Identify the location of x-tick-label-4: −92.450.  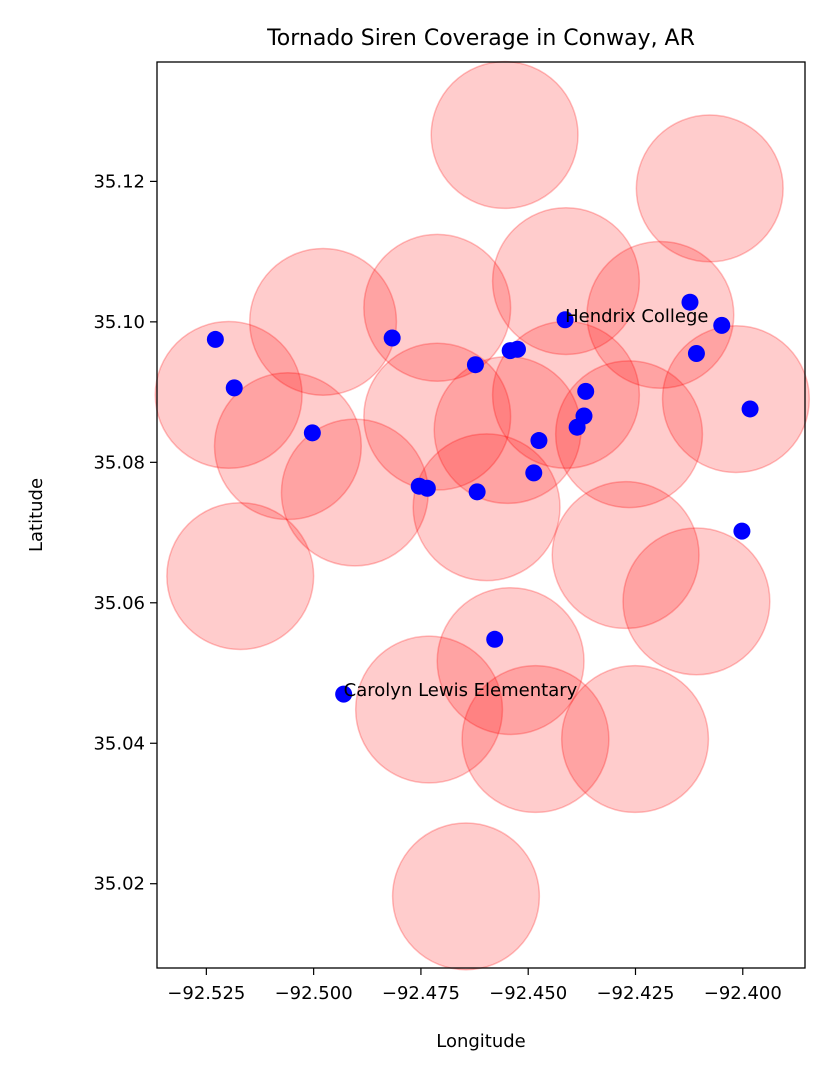
(528, 993).